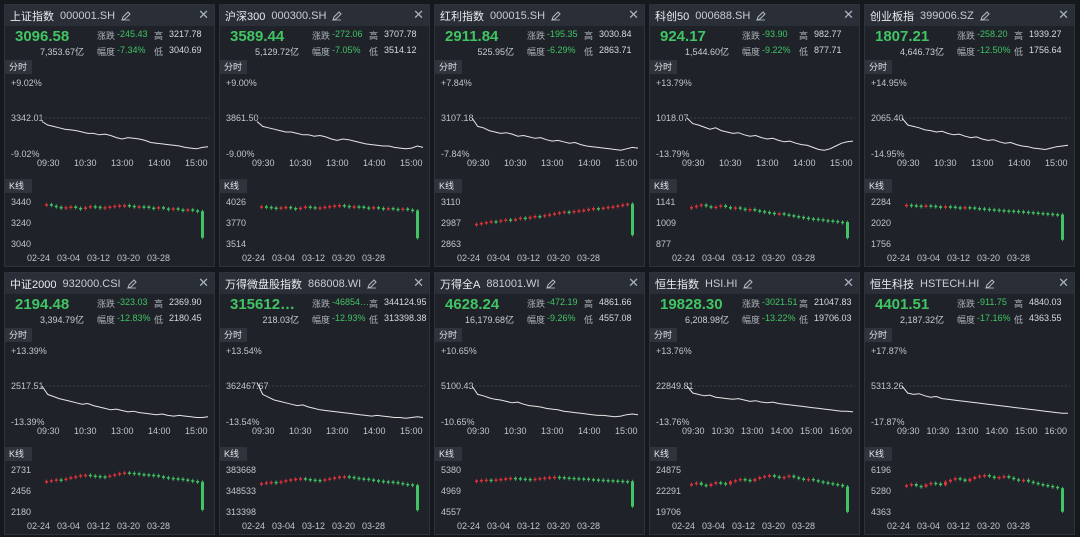  Describe the element at coordinates (106, 52) in the screenshot. I see `amplitude-label: 幅度` at that location.